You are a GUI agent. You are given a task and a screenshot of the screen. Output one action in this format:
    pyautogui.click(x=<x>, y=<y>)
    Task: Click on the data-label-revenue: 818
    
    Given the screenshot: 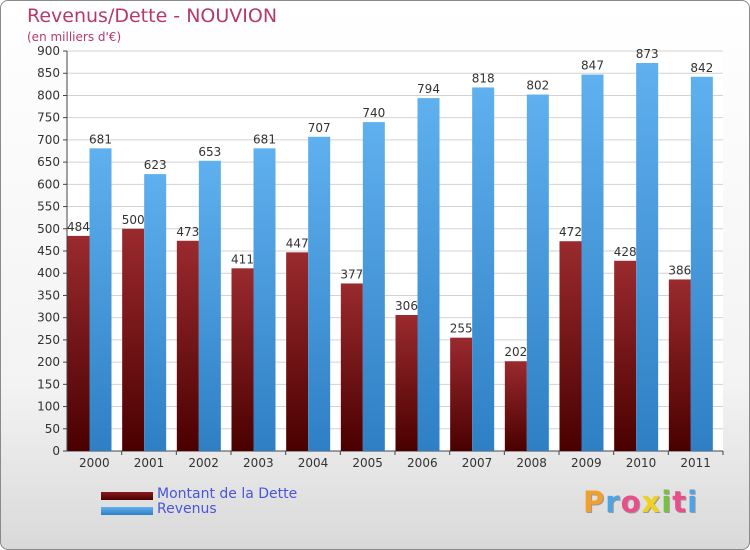 What is the action you would take?
    pyautogui.click(x=483, y=78)
    